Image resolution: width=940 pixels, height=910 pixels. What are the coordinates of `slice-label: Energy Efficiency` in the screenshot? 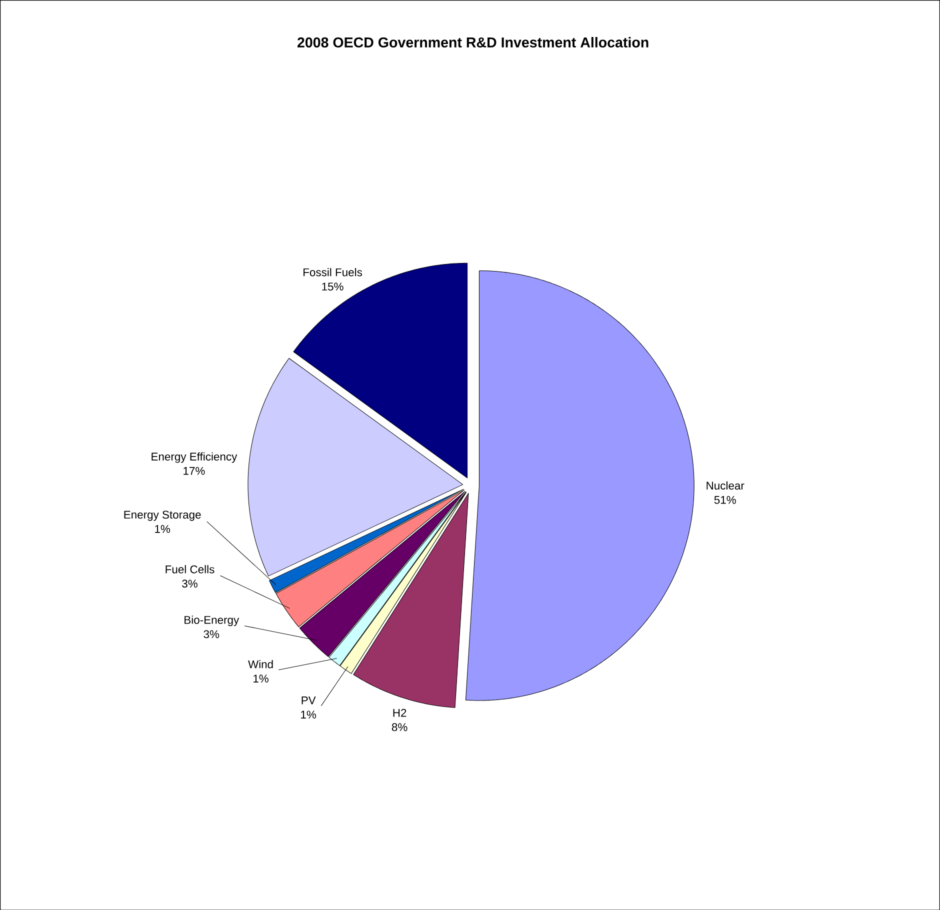 It's located at (195, 457).